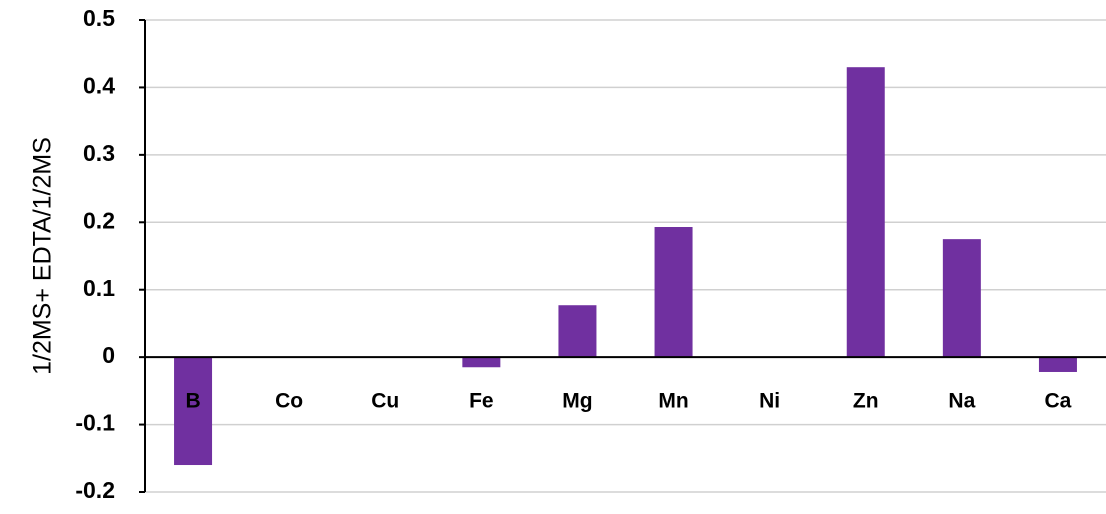  What do you see at coordinates (99, 86) in the screenshot?
I see `y-tick-label: 0.4` at bounding box center [99, 86].